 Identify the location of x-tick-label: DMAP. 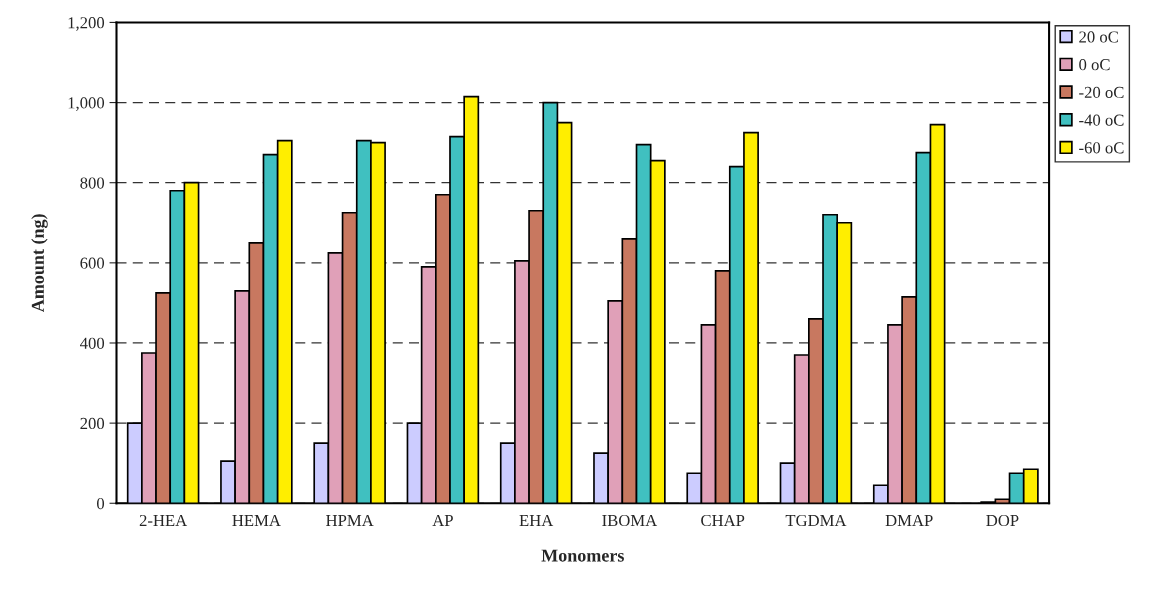
(909, 520).